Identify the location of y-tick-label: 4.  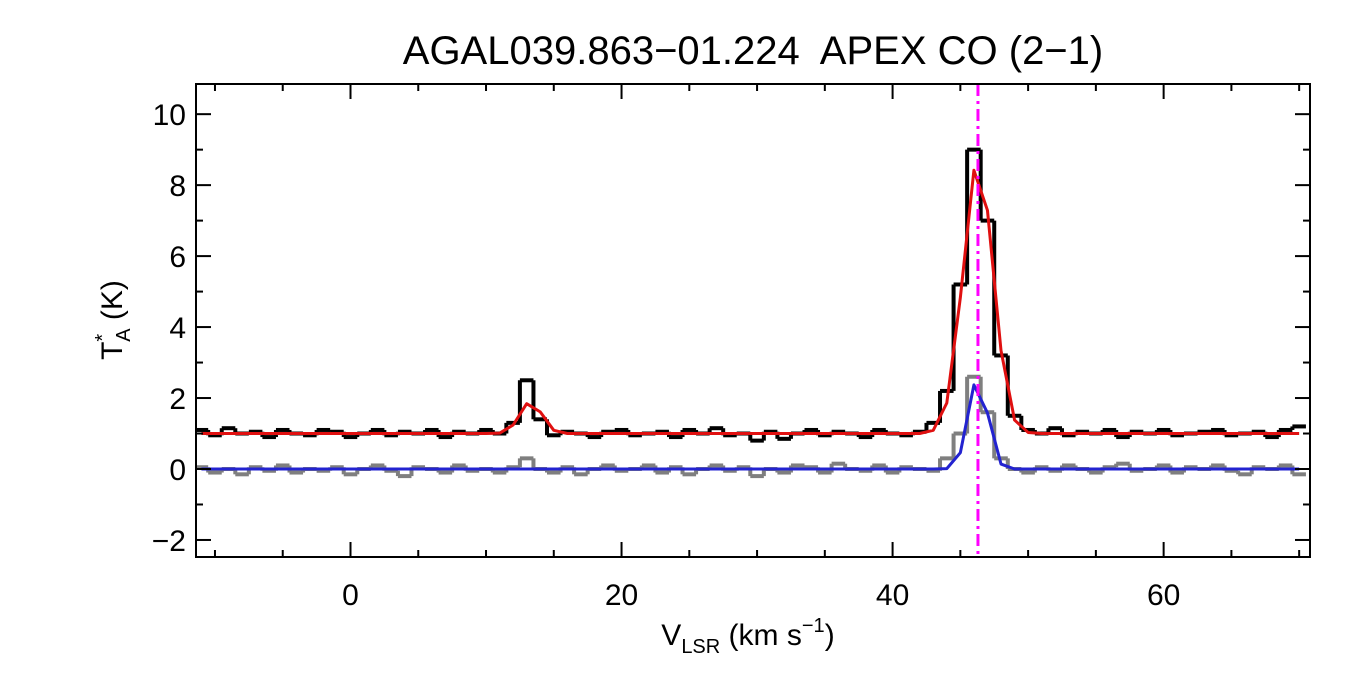
(177, 328).